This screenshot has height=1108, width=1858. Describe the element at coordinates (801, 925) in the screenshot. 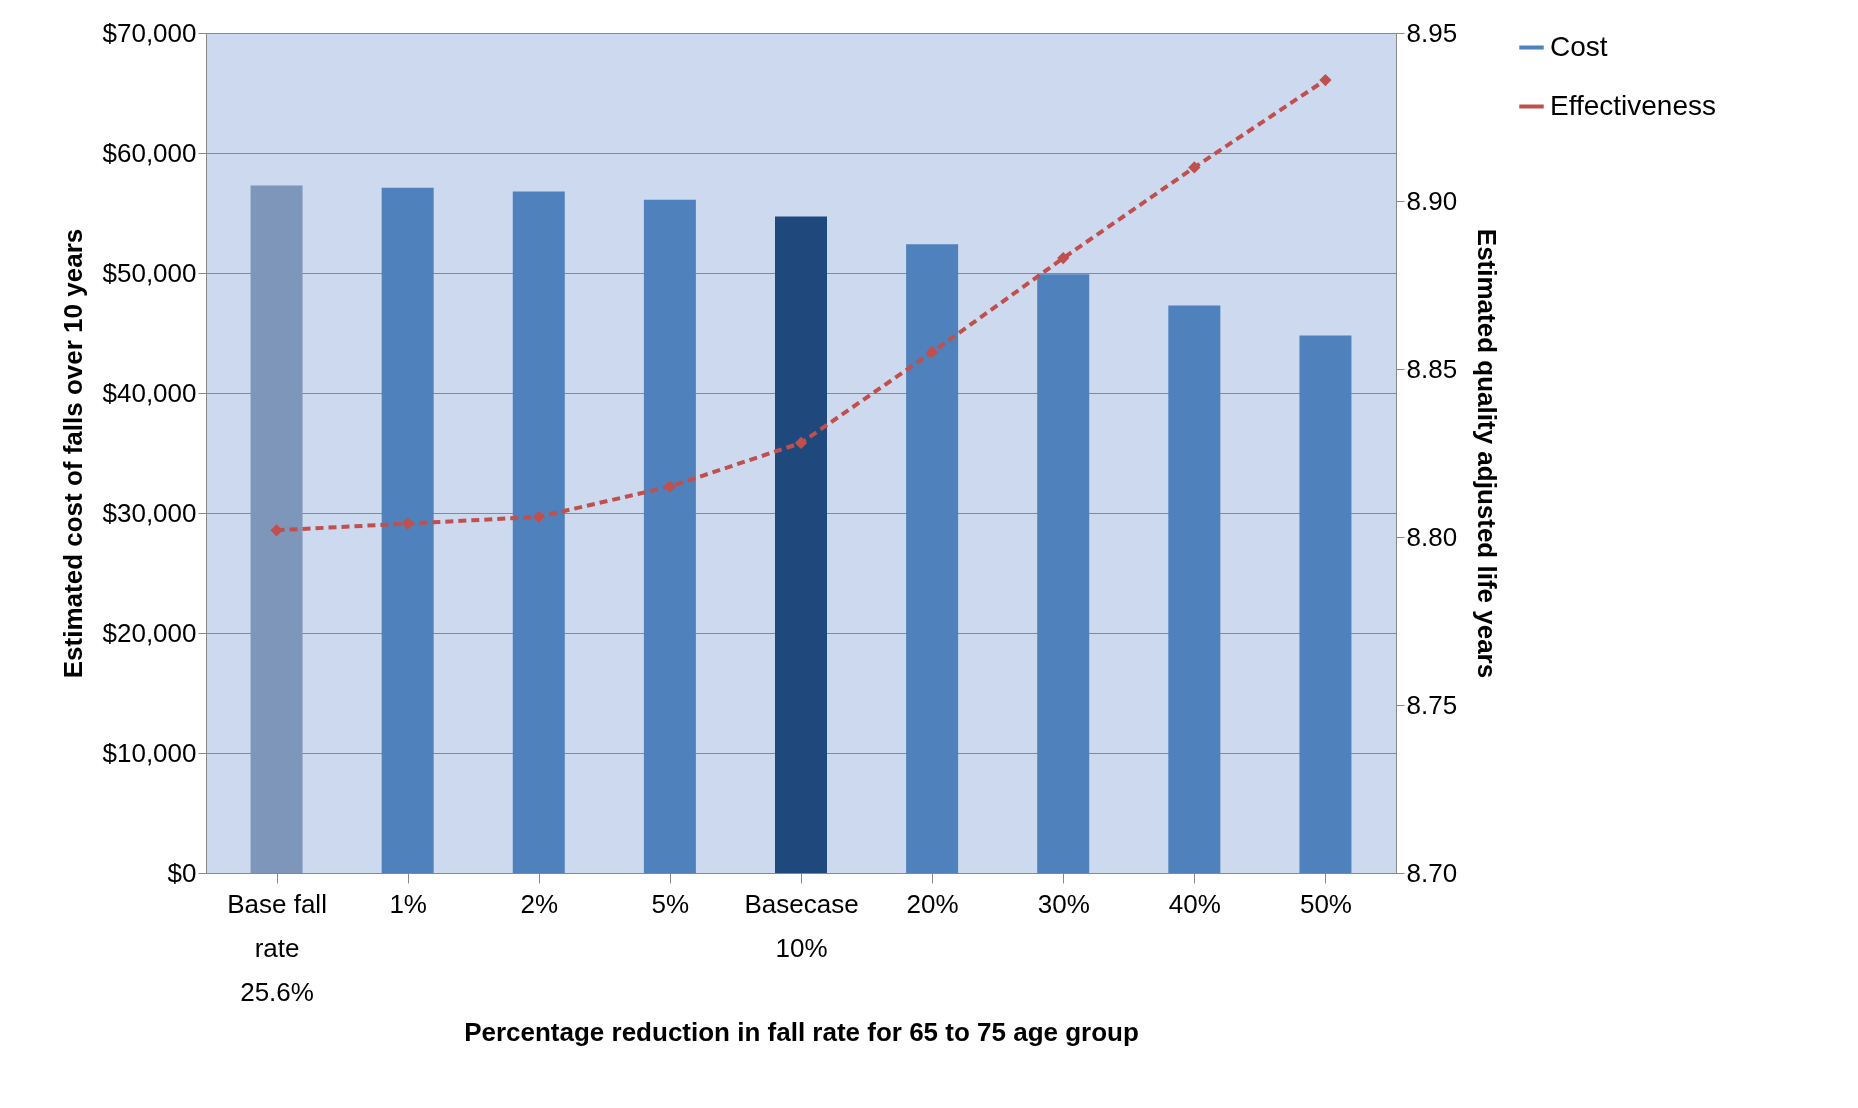

I see `x-tick-label: Basecase 10%` at that location.